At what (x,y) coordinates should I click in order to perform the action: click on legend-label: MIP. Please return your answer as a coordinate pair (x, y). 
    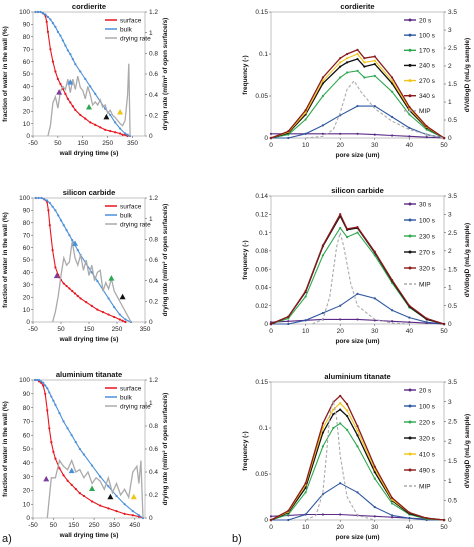
    Looking at the image, I should click on (425, 111).